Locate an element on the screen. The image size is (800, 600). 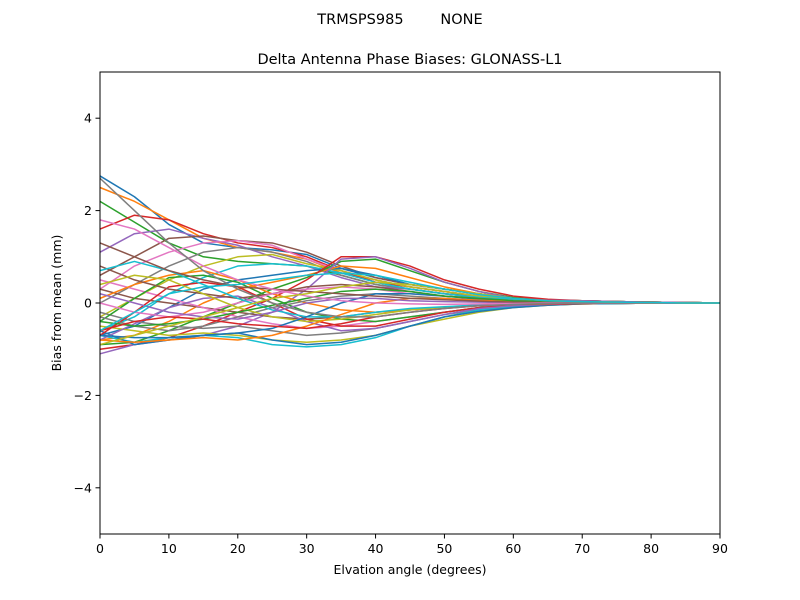
x-tick-label: 20 is located at coordinates (238, 548).